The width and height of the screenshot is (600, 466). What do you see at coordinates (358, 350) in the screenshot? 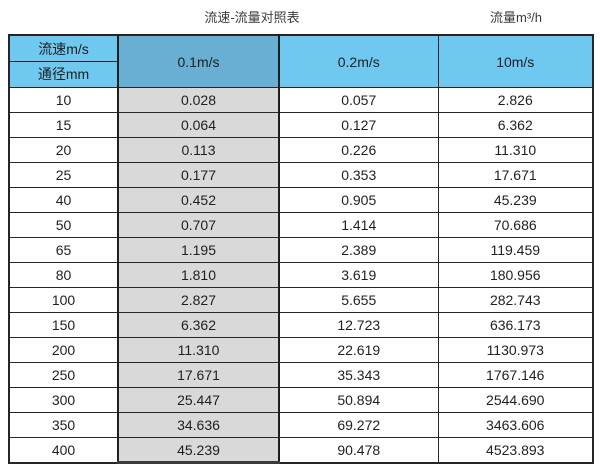
I see `flow-value-cell: 22.619` at bounding box center [358, 350].